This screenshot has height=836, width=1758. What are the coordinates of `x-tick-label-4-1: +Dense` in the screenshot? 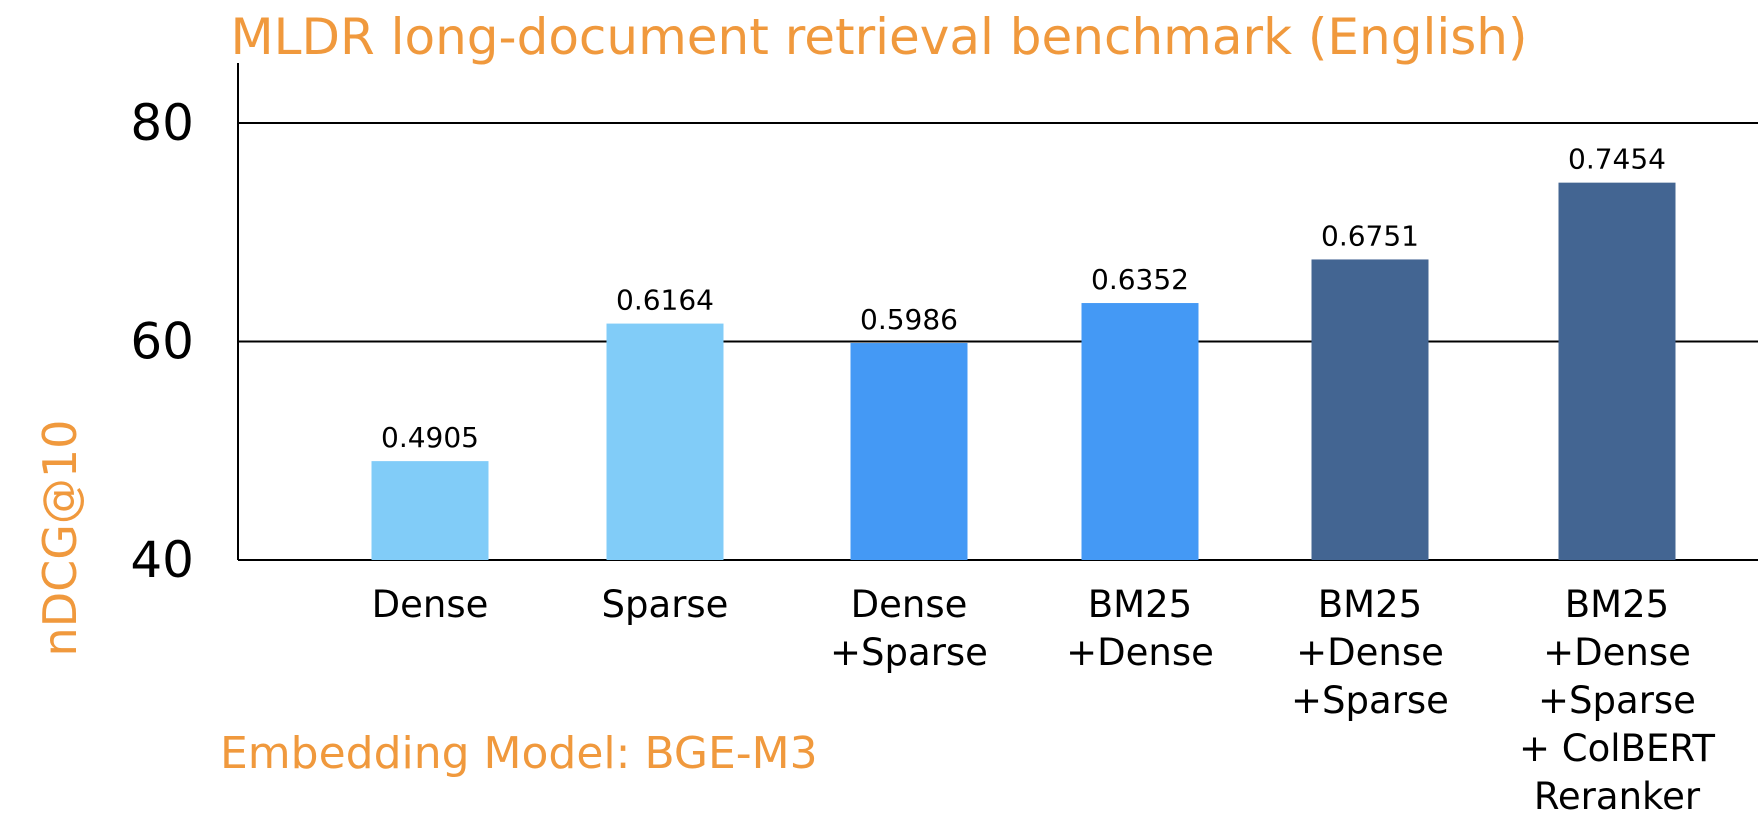 It's located at (1370, 652).